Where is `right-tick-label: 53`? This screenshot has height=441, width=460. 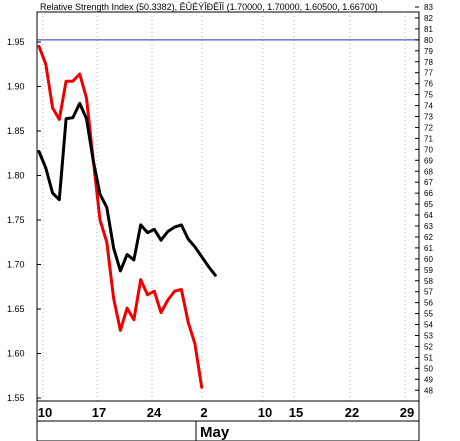
right-tick-label: 53 is located at coordinates (428, 336).